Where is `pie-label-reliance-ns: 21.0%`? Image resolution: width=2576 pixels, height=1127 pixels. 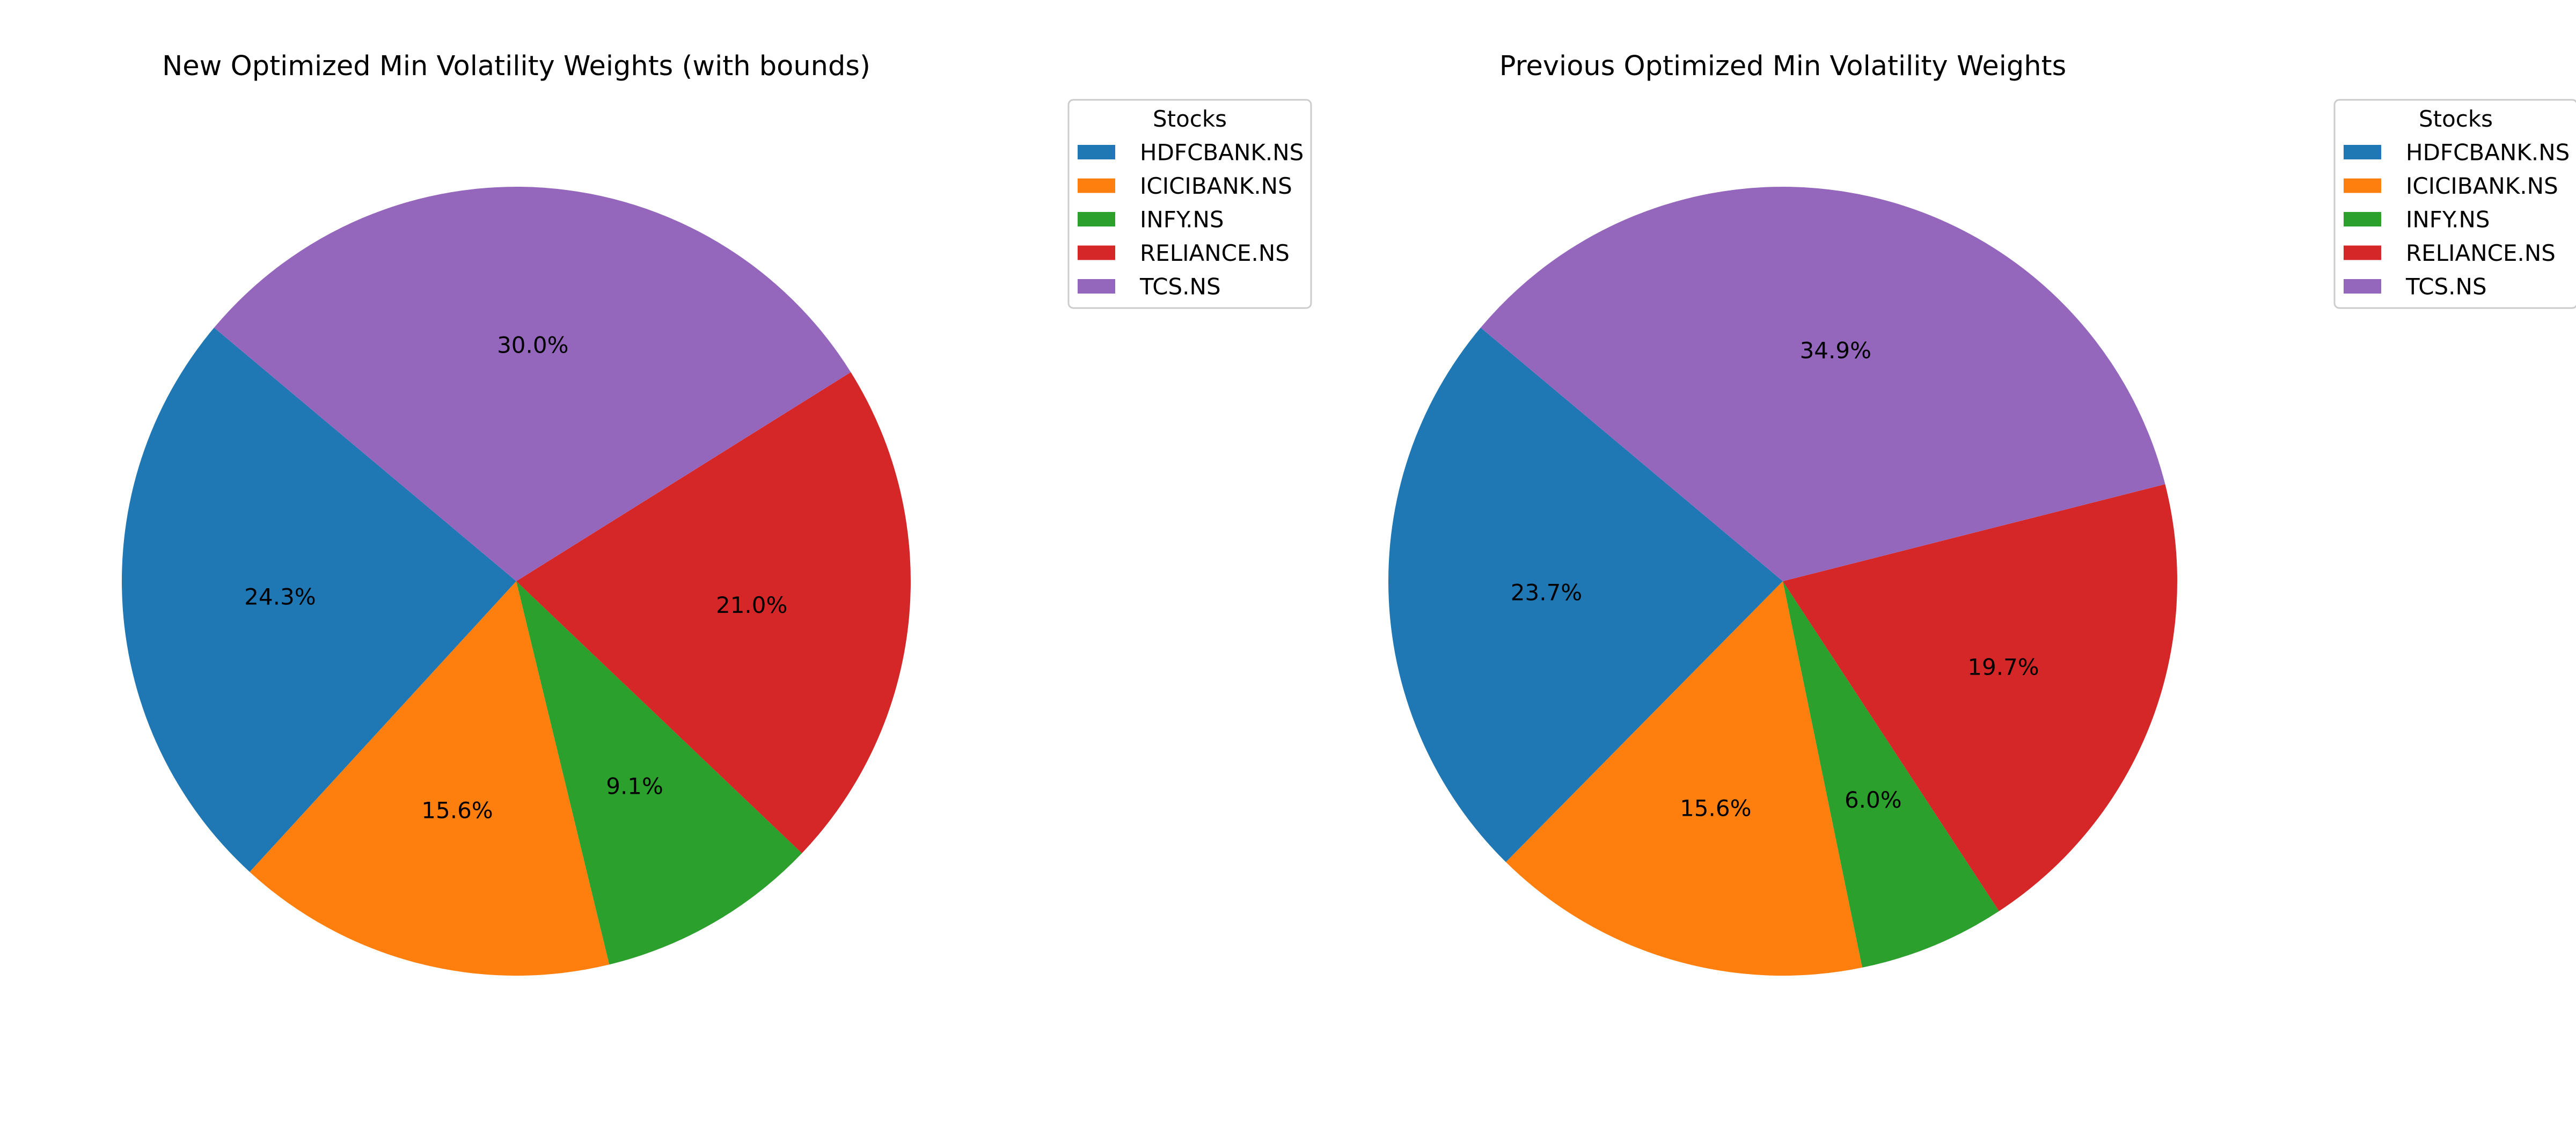
pie-label-reliance-ns: 21.0% is located at coordinates (751, 605).